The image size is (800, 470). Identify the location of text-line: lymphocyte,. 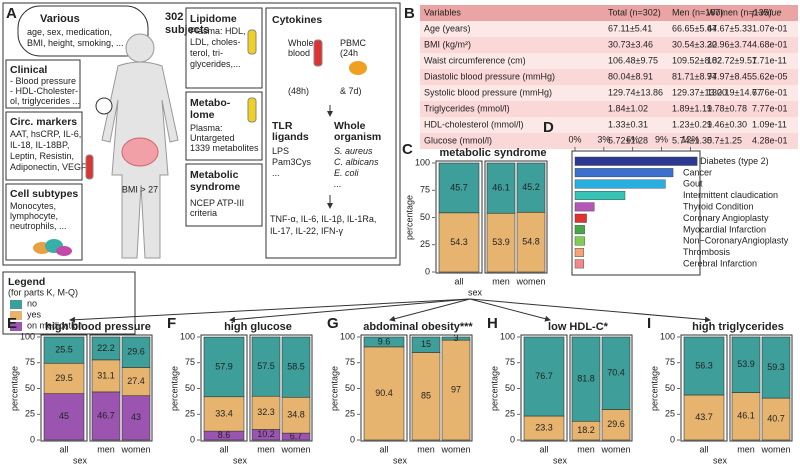
(34, 216).